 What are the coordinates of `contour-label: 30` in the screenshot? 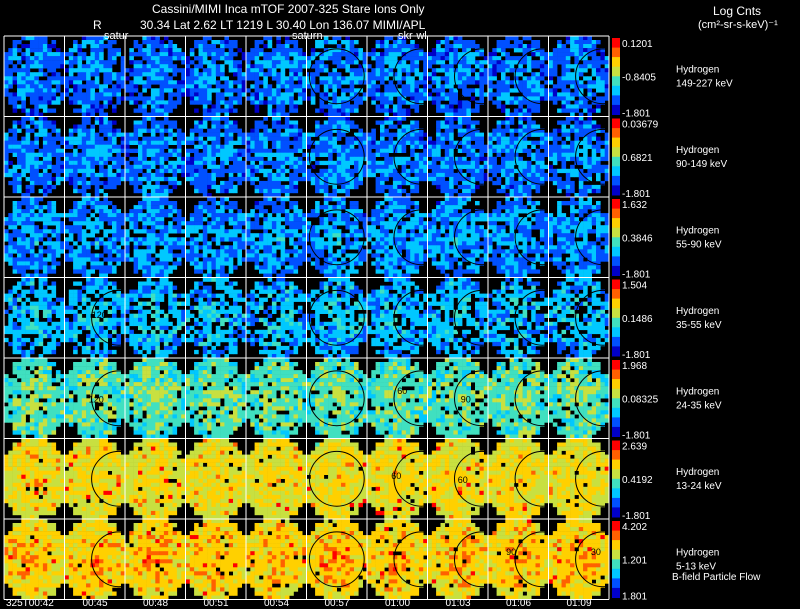 It's located at (596, 552).